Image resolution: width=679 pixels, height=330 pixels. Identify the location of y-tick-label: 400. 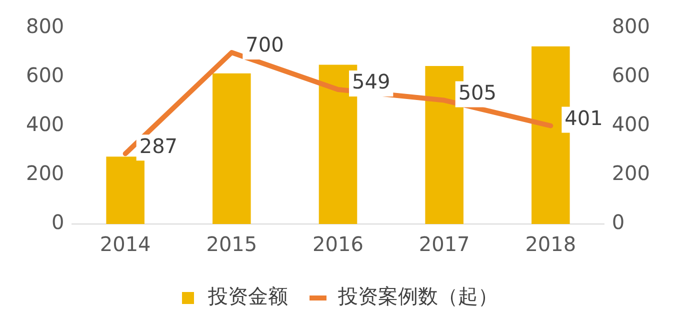
(45, 124).